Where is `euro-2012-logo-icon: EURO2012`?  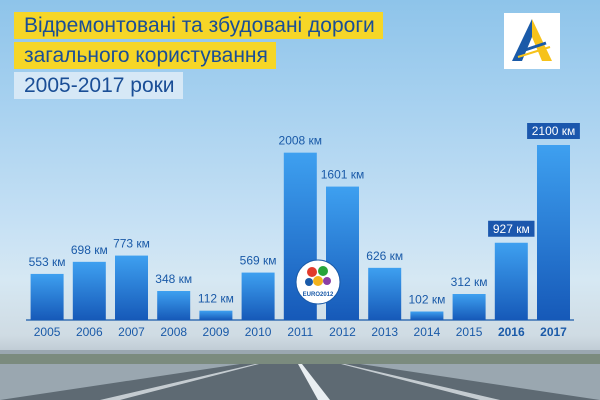
euro-2012-logo-icon: EURO2012 is located at coordinates (318, 282).